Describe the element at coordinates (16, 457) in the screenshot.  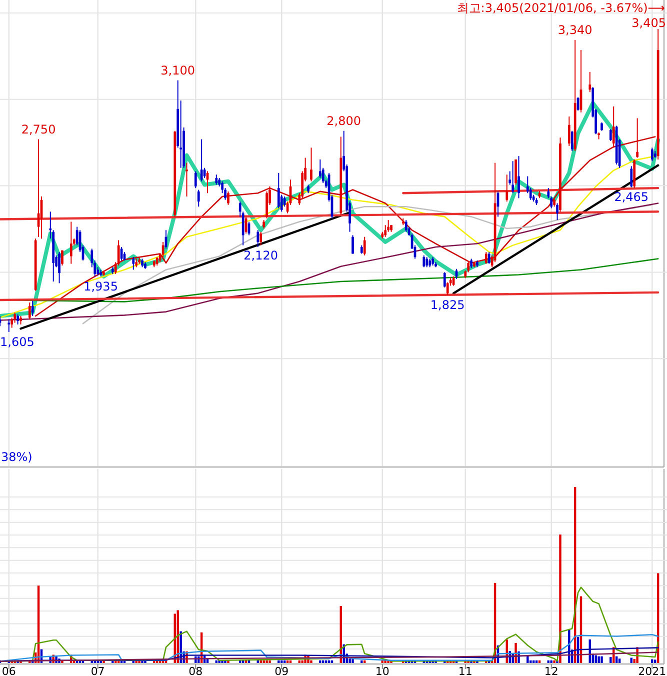
I see `text: 38%)` at that location.